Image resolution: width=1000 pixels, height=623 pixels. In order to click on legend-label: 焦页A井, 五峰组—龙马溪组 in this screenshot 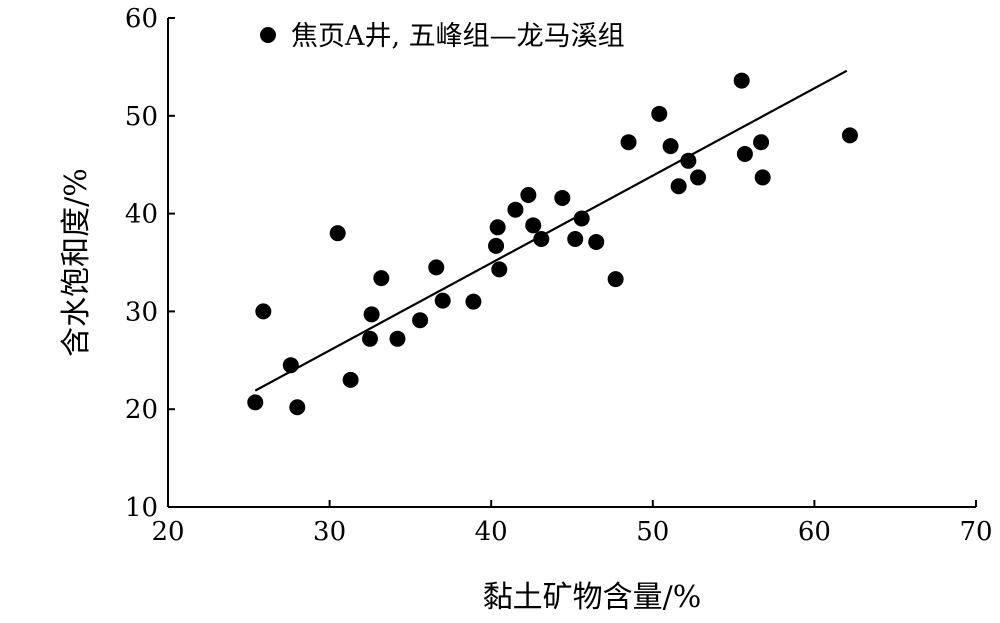, I will do `click(458, 36)`.